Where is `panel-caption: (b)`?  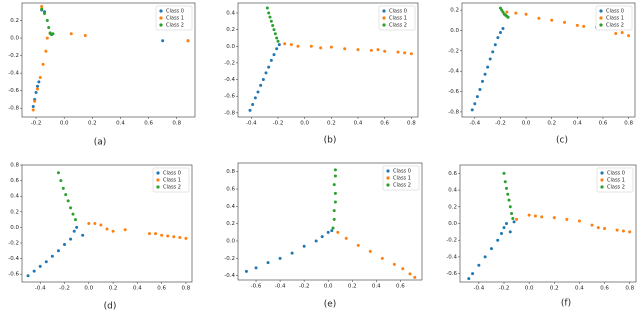 panel-caption: (b) is located at coordinates (330, 141).